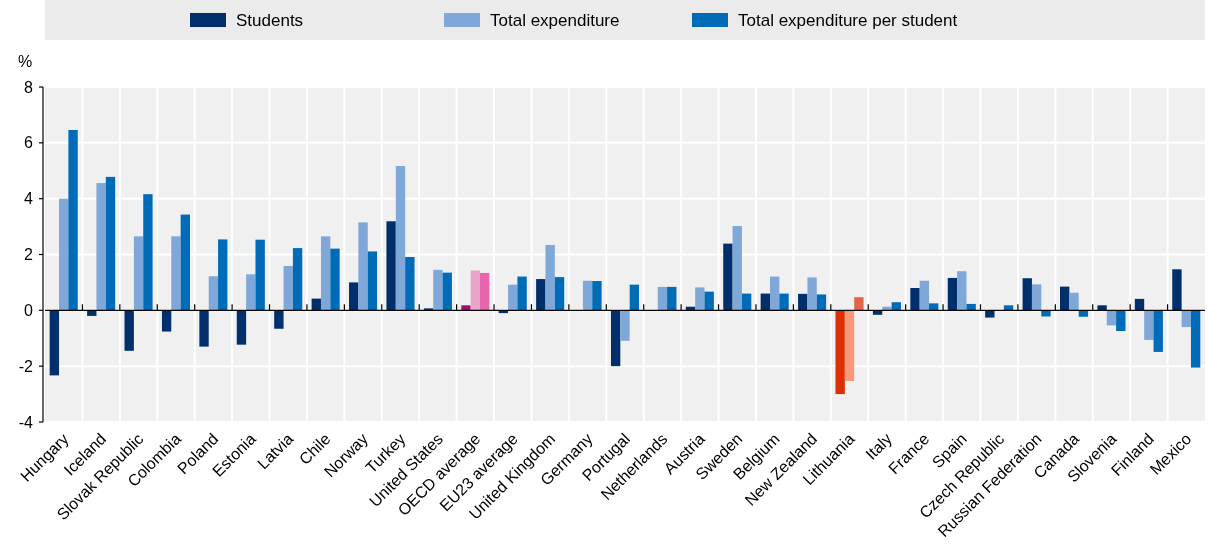 This screenshot has width=1208, height=553. What do you see at coordinates (29, 143) in the screenshot?
I see `y-tick-label: 6` at bounding box center [29, 143].